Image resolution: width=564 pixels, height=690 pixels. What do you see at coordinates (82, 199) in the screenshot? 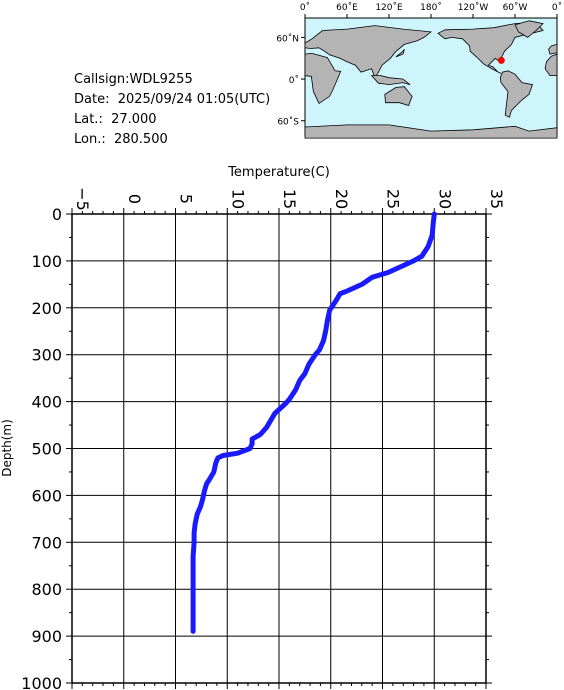
I see `x-tick-label: −5` at bounding box center [82, 199].